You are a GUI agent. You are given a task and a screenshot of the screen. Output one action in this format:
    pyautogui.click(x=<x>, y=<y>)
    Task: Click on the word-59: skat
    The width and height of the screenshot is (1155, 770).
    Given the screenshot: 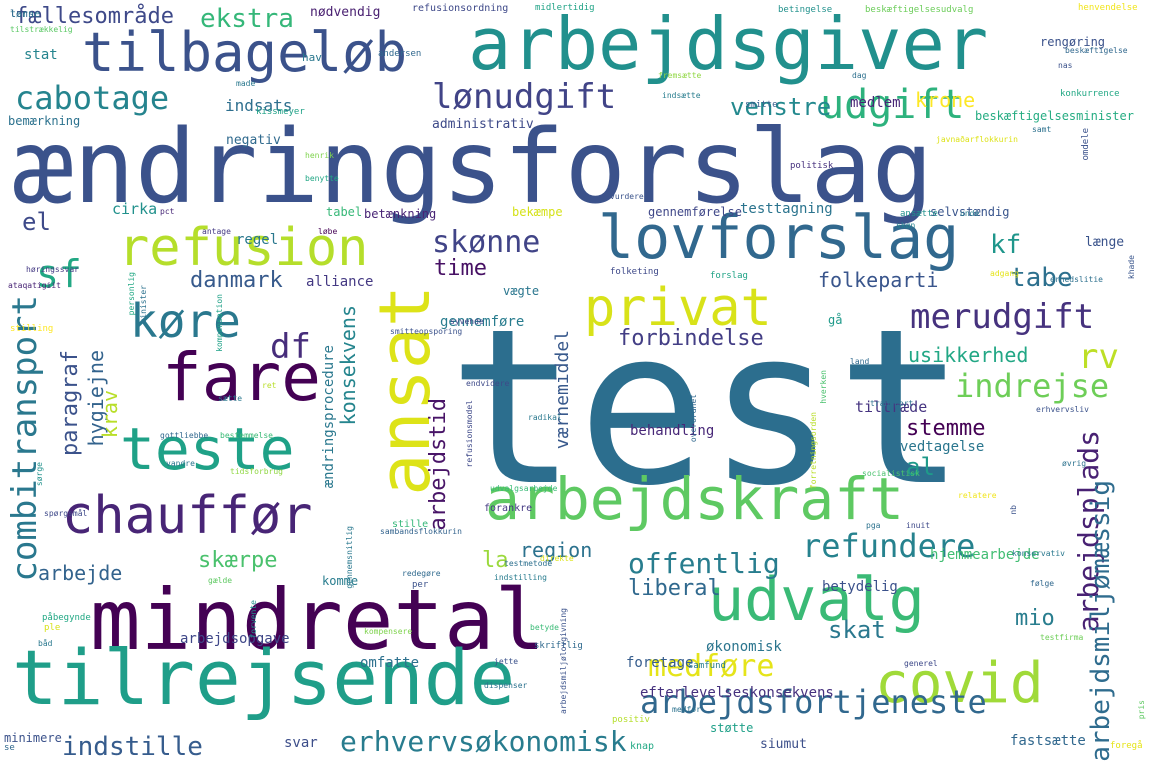 What is the action you would take?
    pyautogui.click(x=857, y=630)
    